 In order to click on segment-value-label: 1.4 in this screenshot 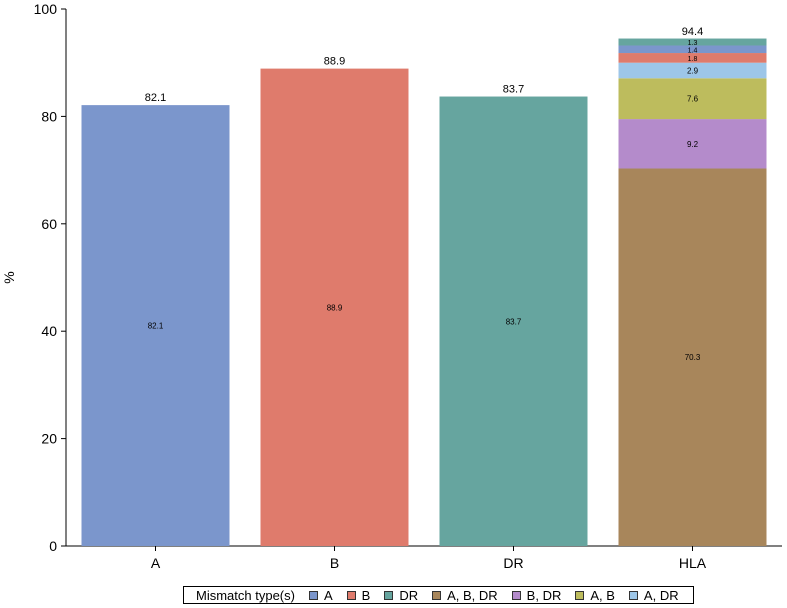, I will do `click(693, 50)`.